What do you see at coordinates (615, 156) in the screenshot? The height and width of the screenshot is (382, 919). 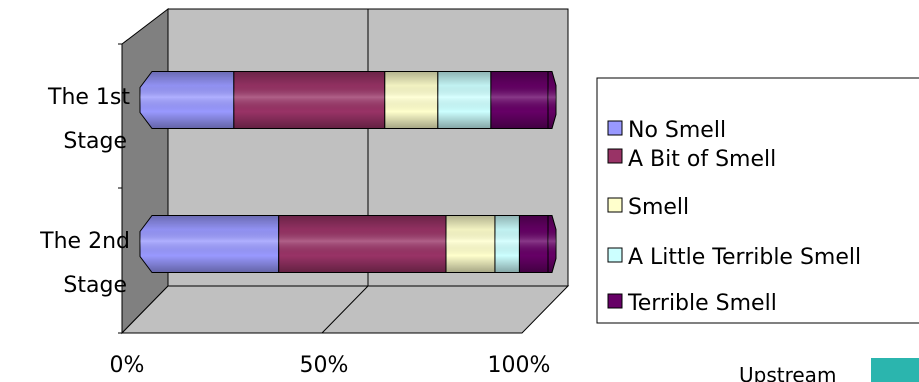 I see `legend-swatch-a-bit-of-smell` at bounding box center [615, 156].